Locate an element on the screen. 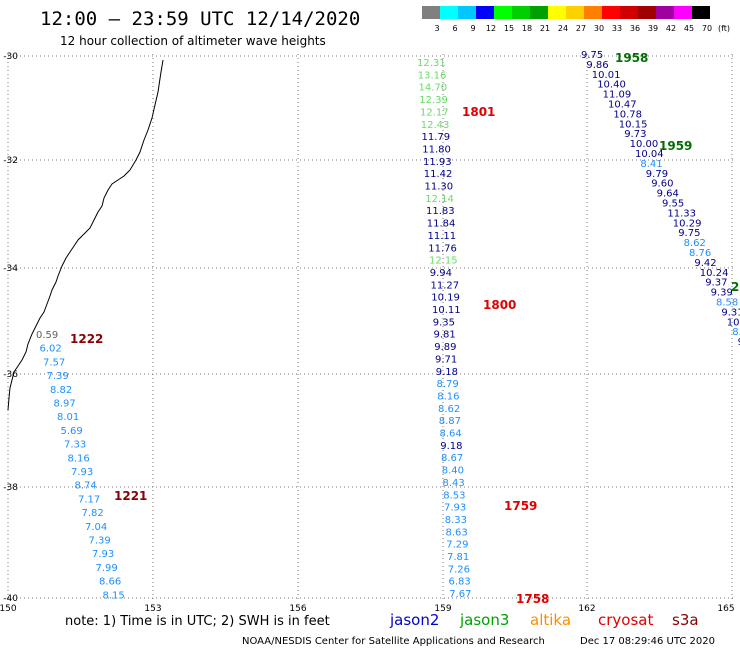 This screenshot has width=740, height=650. wave-height-value: 8.66 is located at coordinates (110, 582).